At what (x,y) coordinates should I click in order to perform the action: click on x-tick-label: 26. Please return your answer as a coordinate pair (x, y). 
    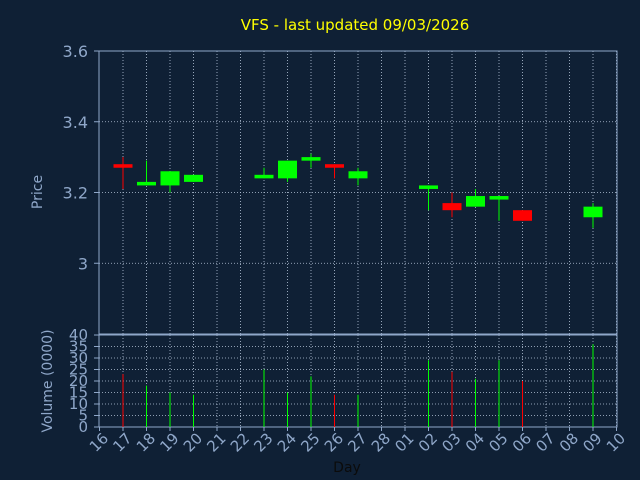
    Looking at the image, I should click on (334, 442).